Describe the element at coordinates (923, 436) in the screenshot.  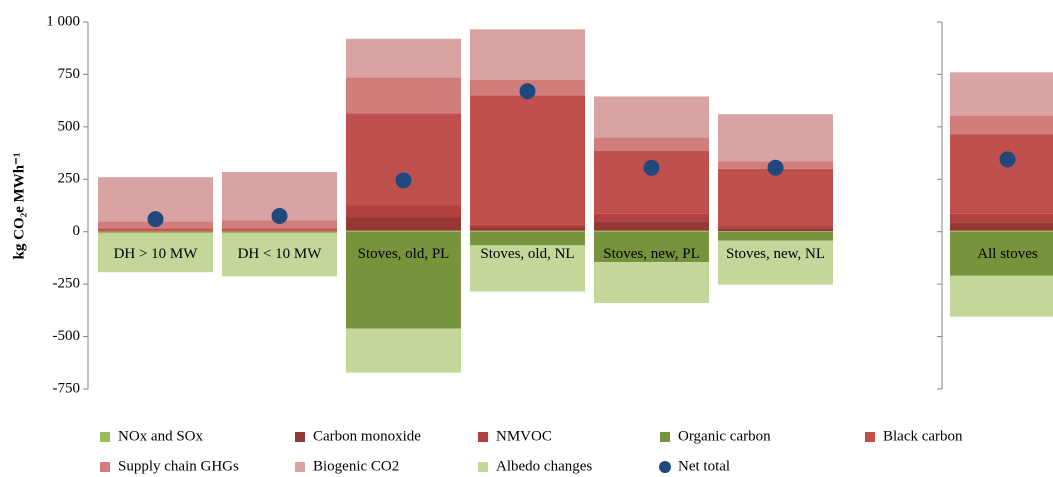
I see `legend-label: Black carbon` at that location.